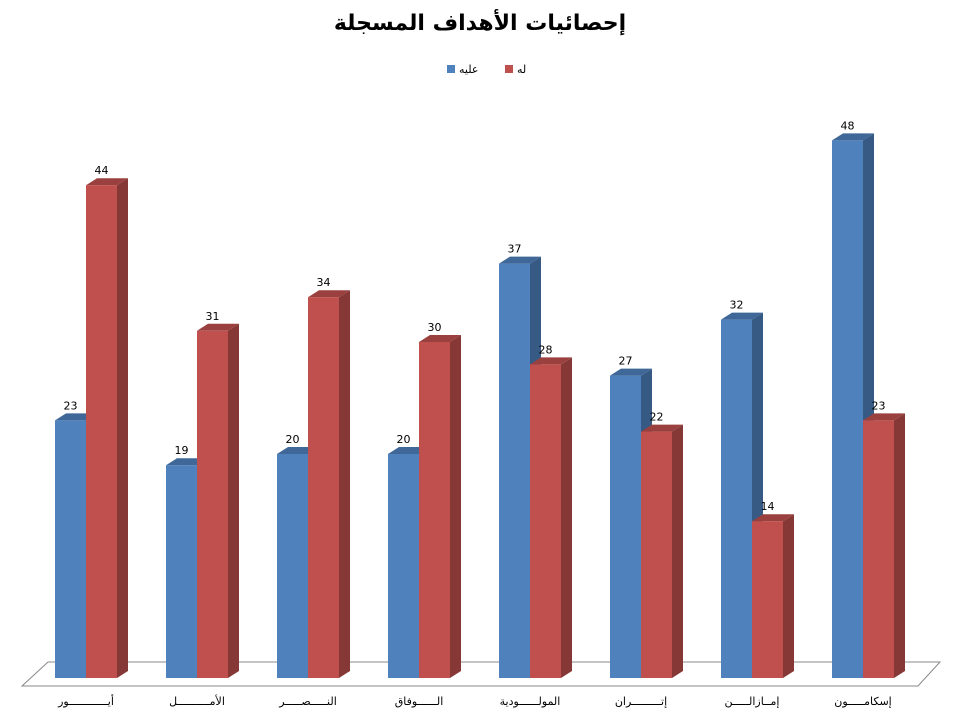  Describe the element at coordinates (85, 701) in the screenshot. I see `x-tick-label: أيــــــــــــور` at that location.